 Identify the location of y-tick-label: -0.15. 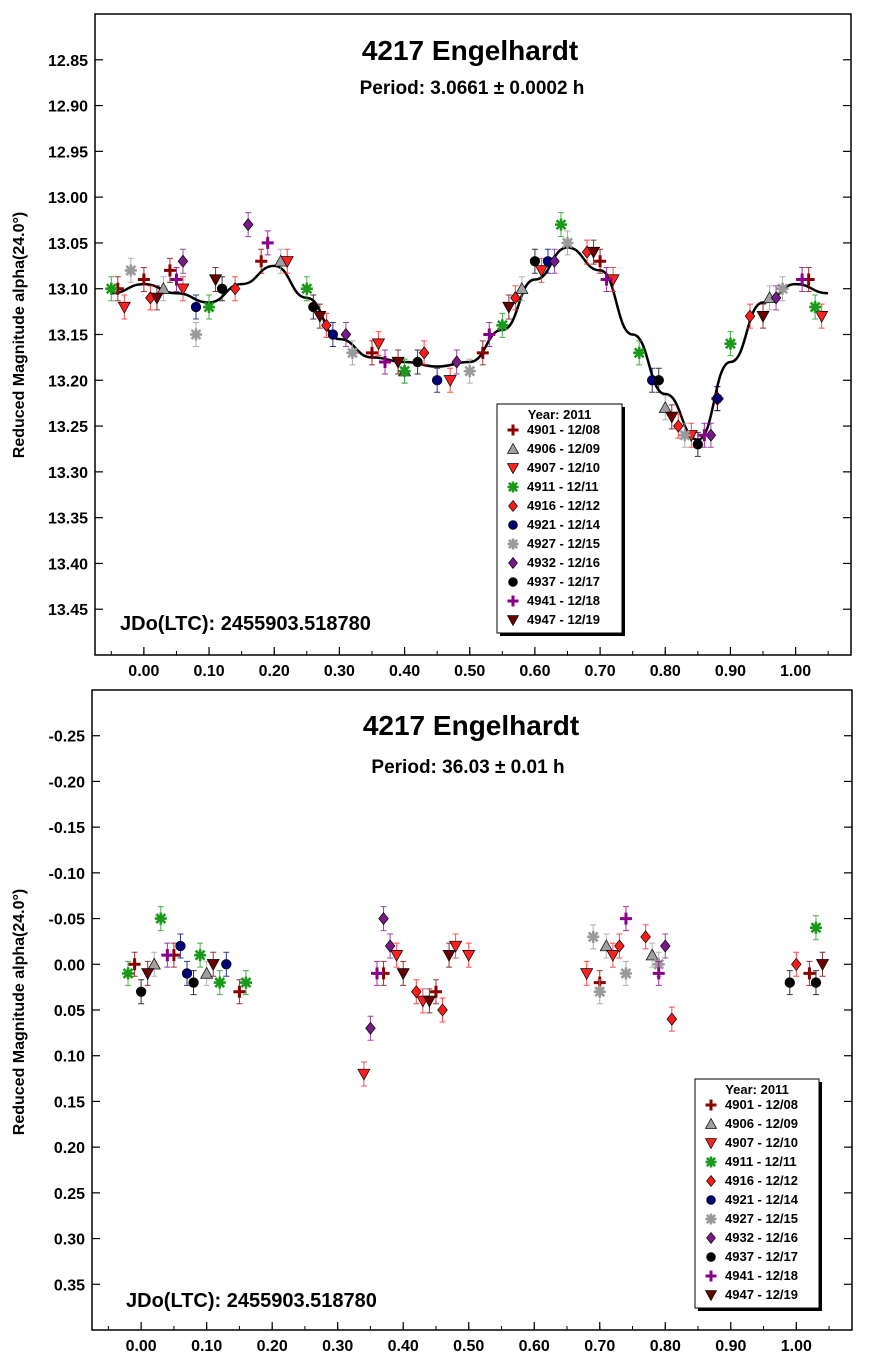
(67, 828).